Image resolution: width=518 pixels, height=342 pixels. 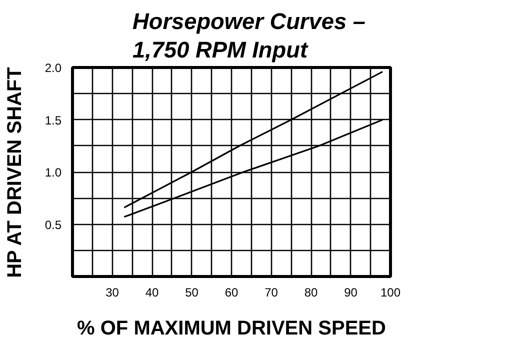 I want to click on chart-title: Horsepower Curves – 1,750 RPM Input, so click(x=249, y=35).